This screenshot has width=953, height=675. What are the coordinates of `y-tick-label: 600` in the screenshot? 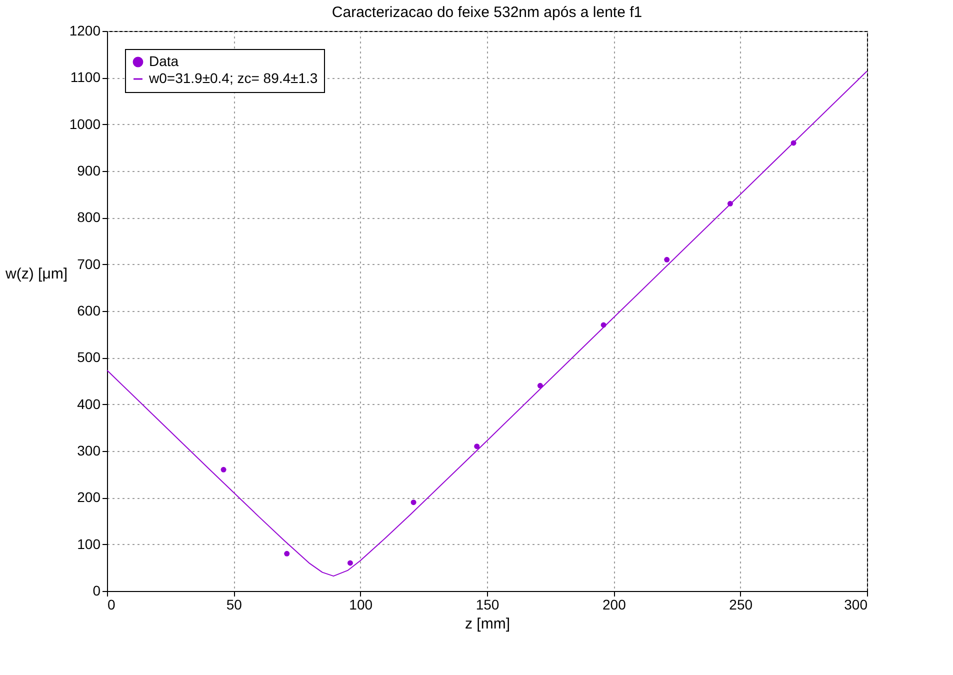 It's located at (89, 310).